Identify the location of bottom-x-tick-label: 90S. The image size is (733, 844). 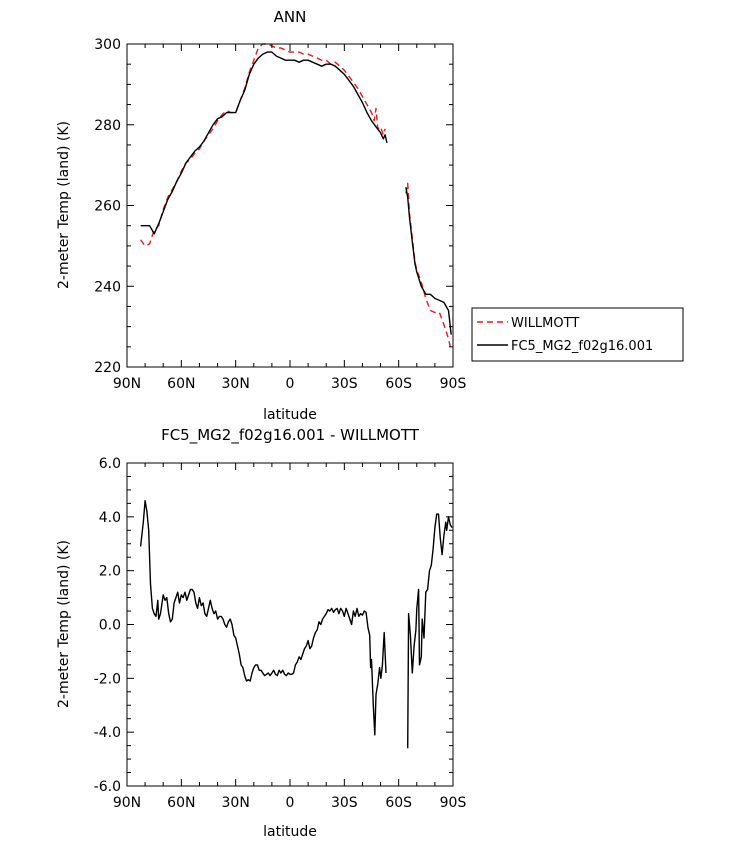
(453, 803).